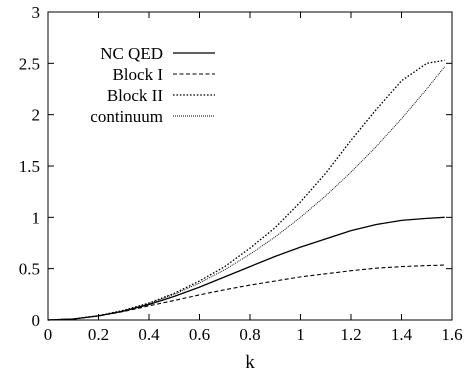 This screenshot has width=464, height=372. I want to click on x-tick-label: 1.2, so click(350, 334).